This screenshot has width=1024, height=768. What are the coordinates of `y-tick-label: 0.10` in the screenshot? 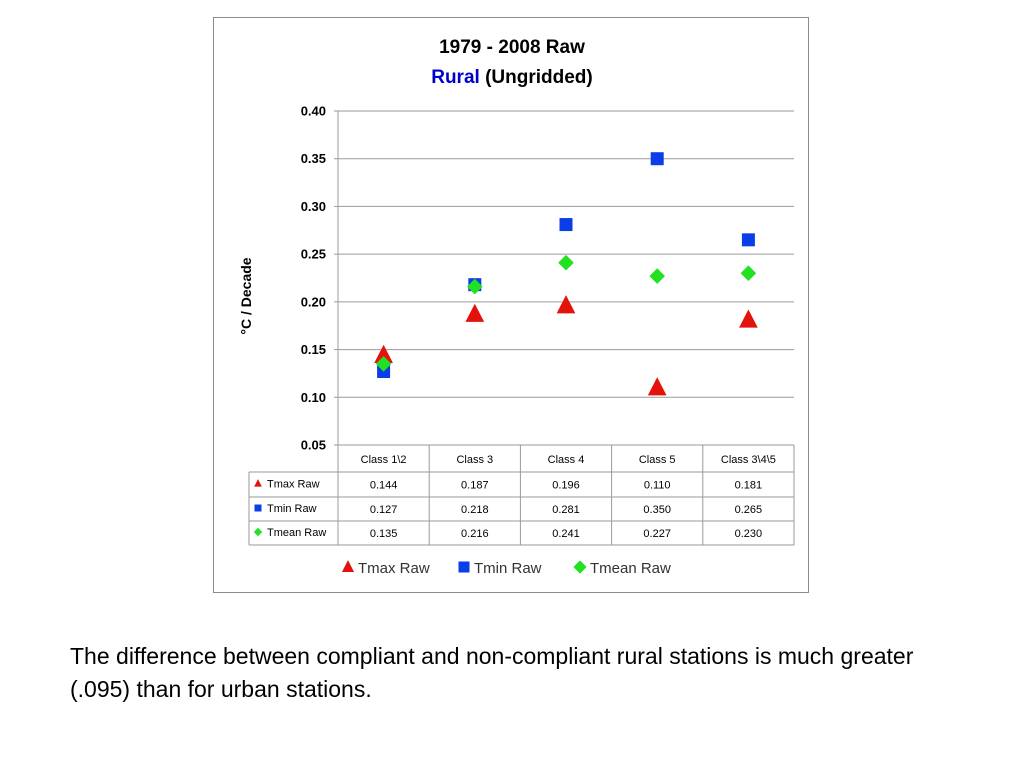 It's located at (313, 397).